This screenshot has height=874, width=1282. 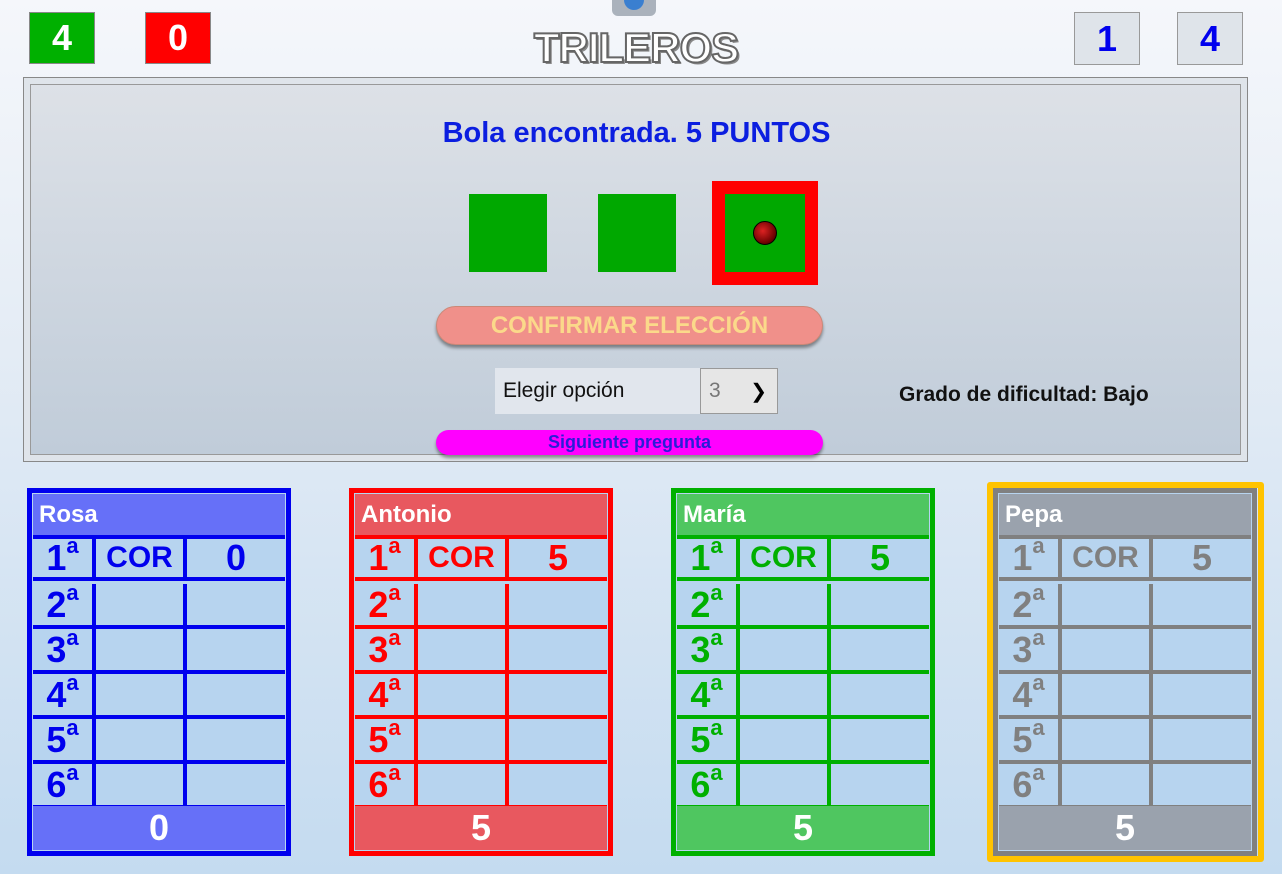 I want to click on next-question-button: Siguiente pregunta, so click(x=629, y=442).